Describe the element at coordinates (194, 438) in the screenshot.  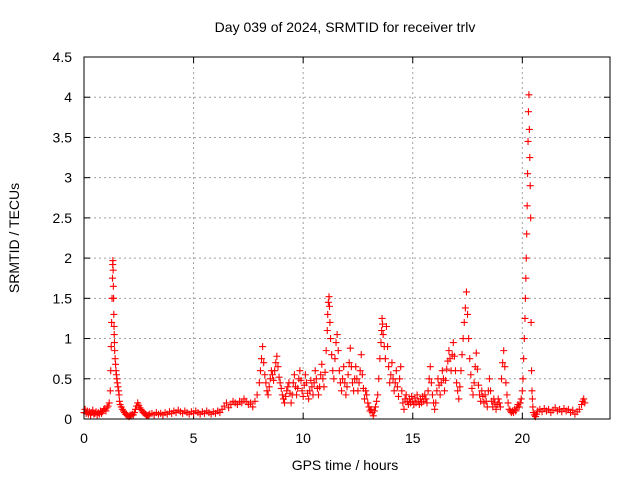
I see `x-tick-label: 5` at that location.